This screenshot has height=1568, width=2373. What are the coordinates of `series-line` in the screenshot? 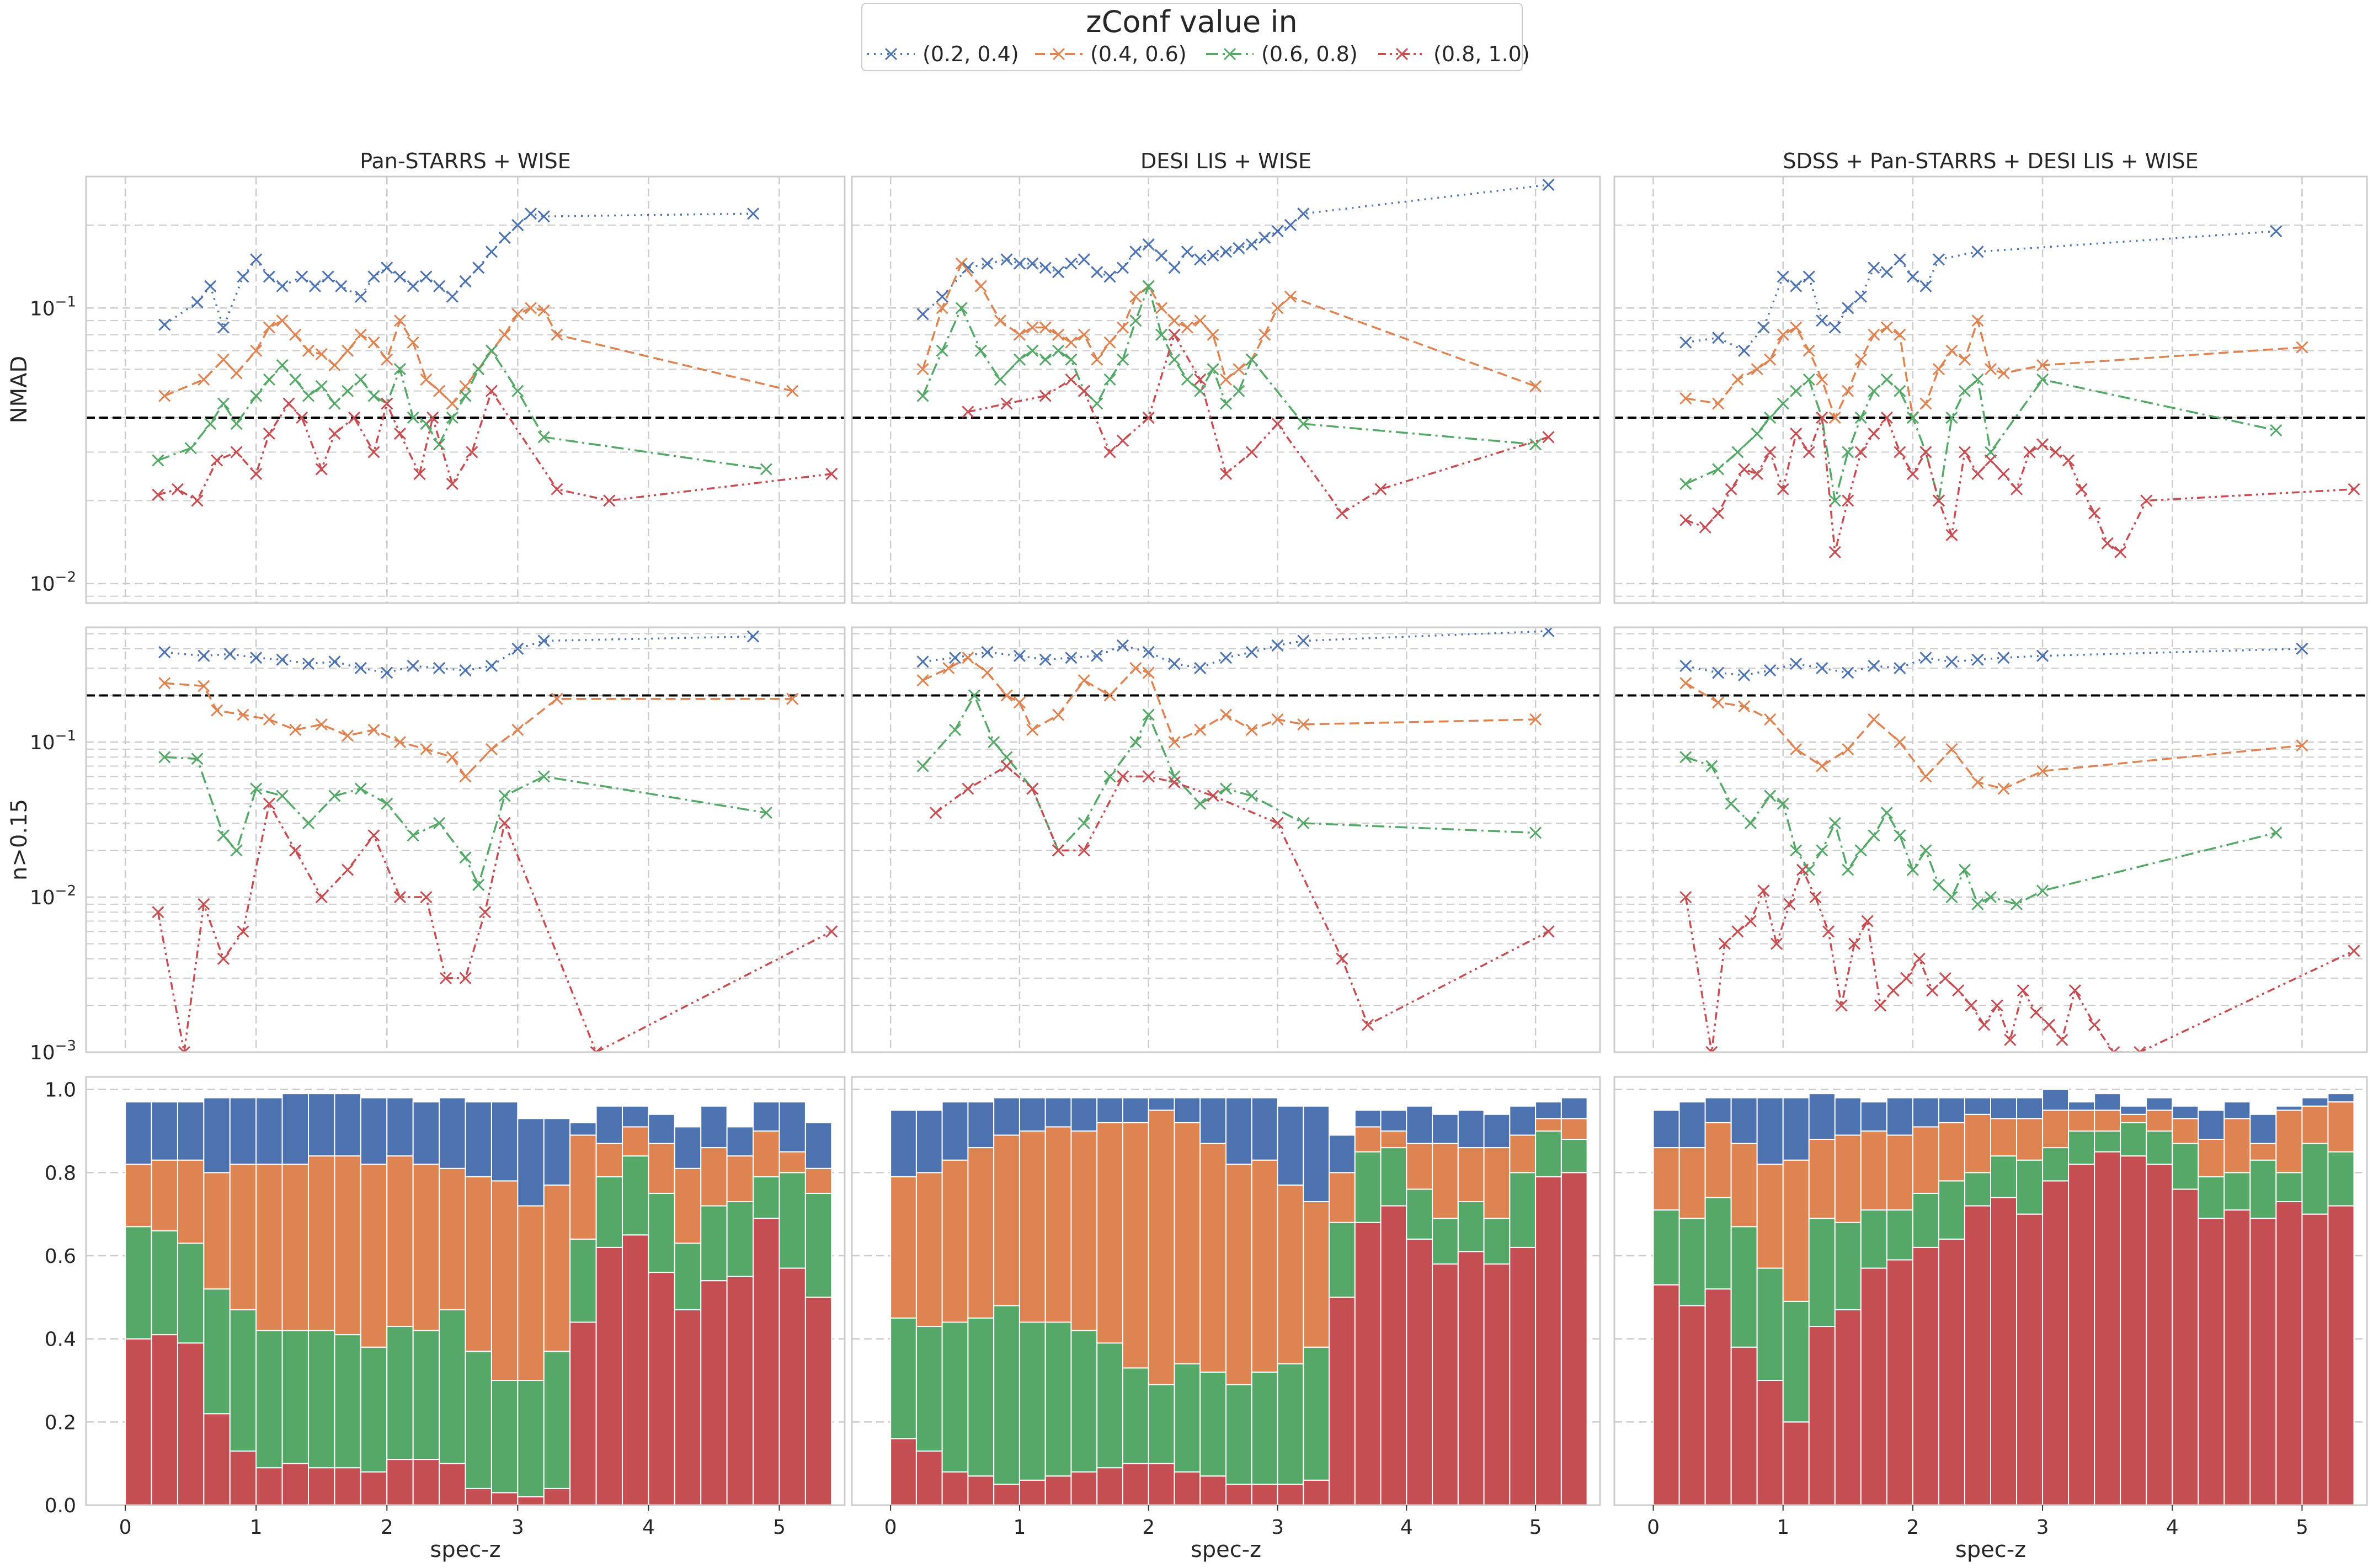 It's located at (1229, 324).